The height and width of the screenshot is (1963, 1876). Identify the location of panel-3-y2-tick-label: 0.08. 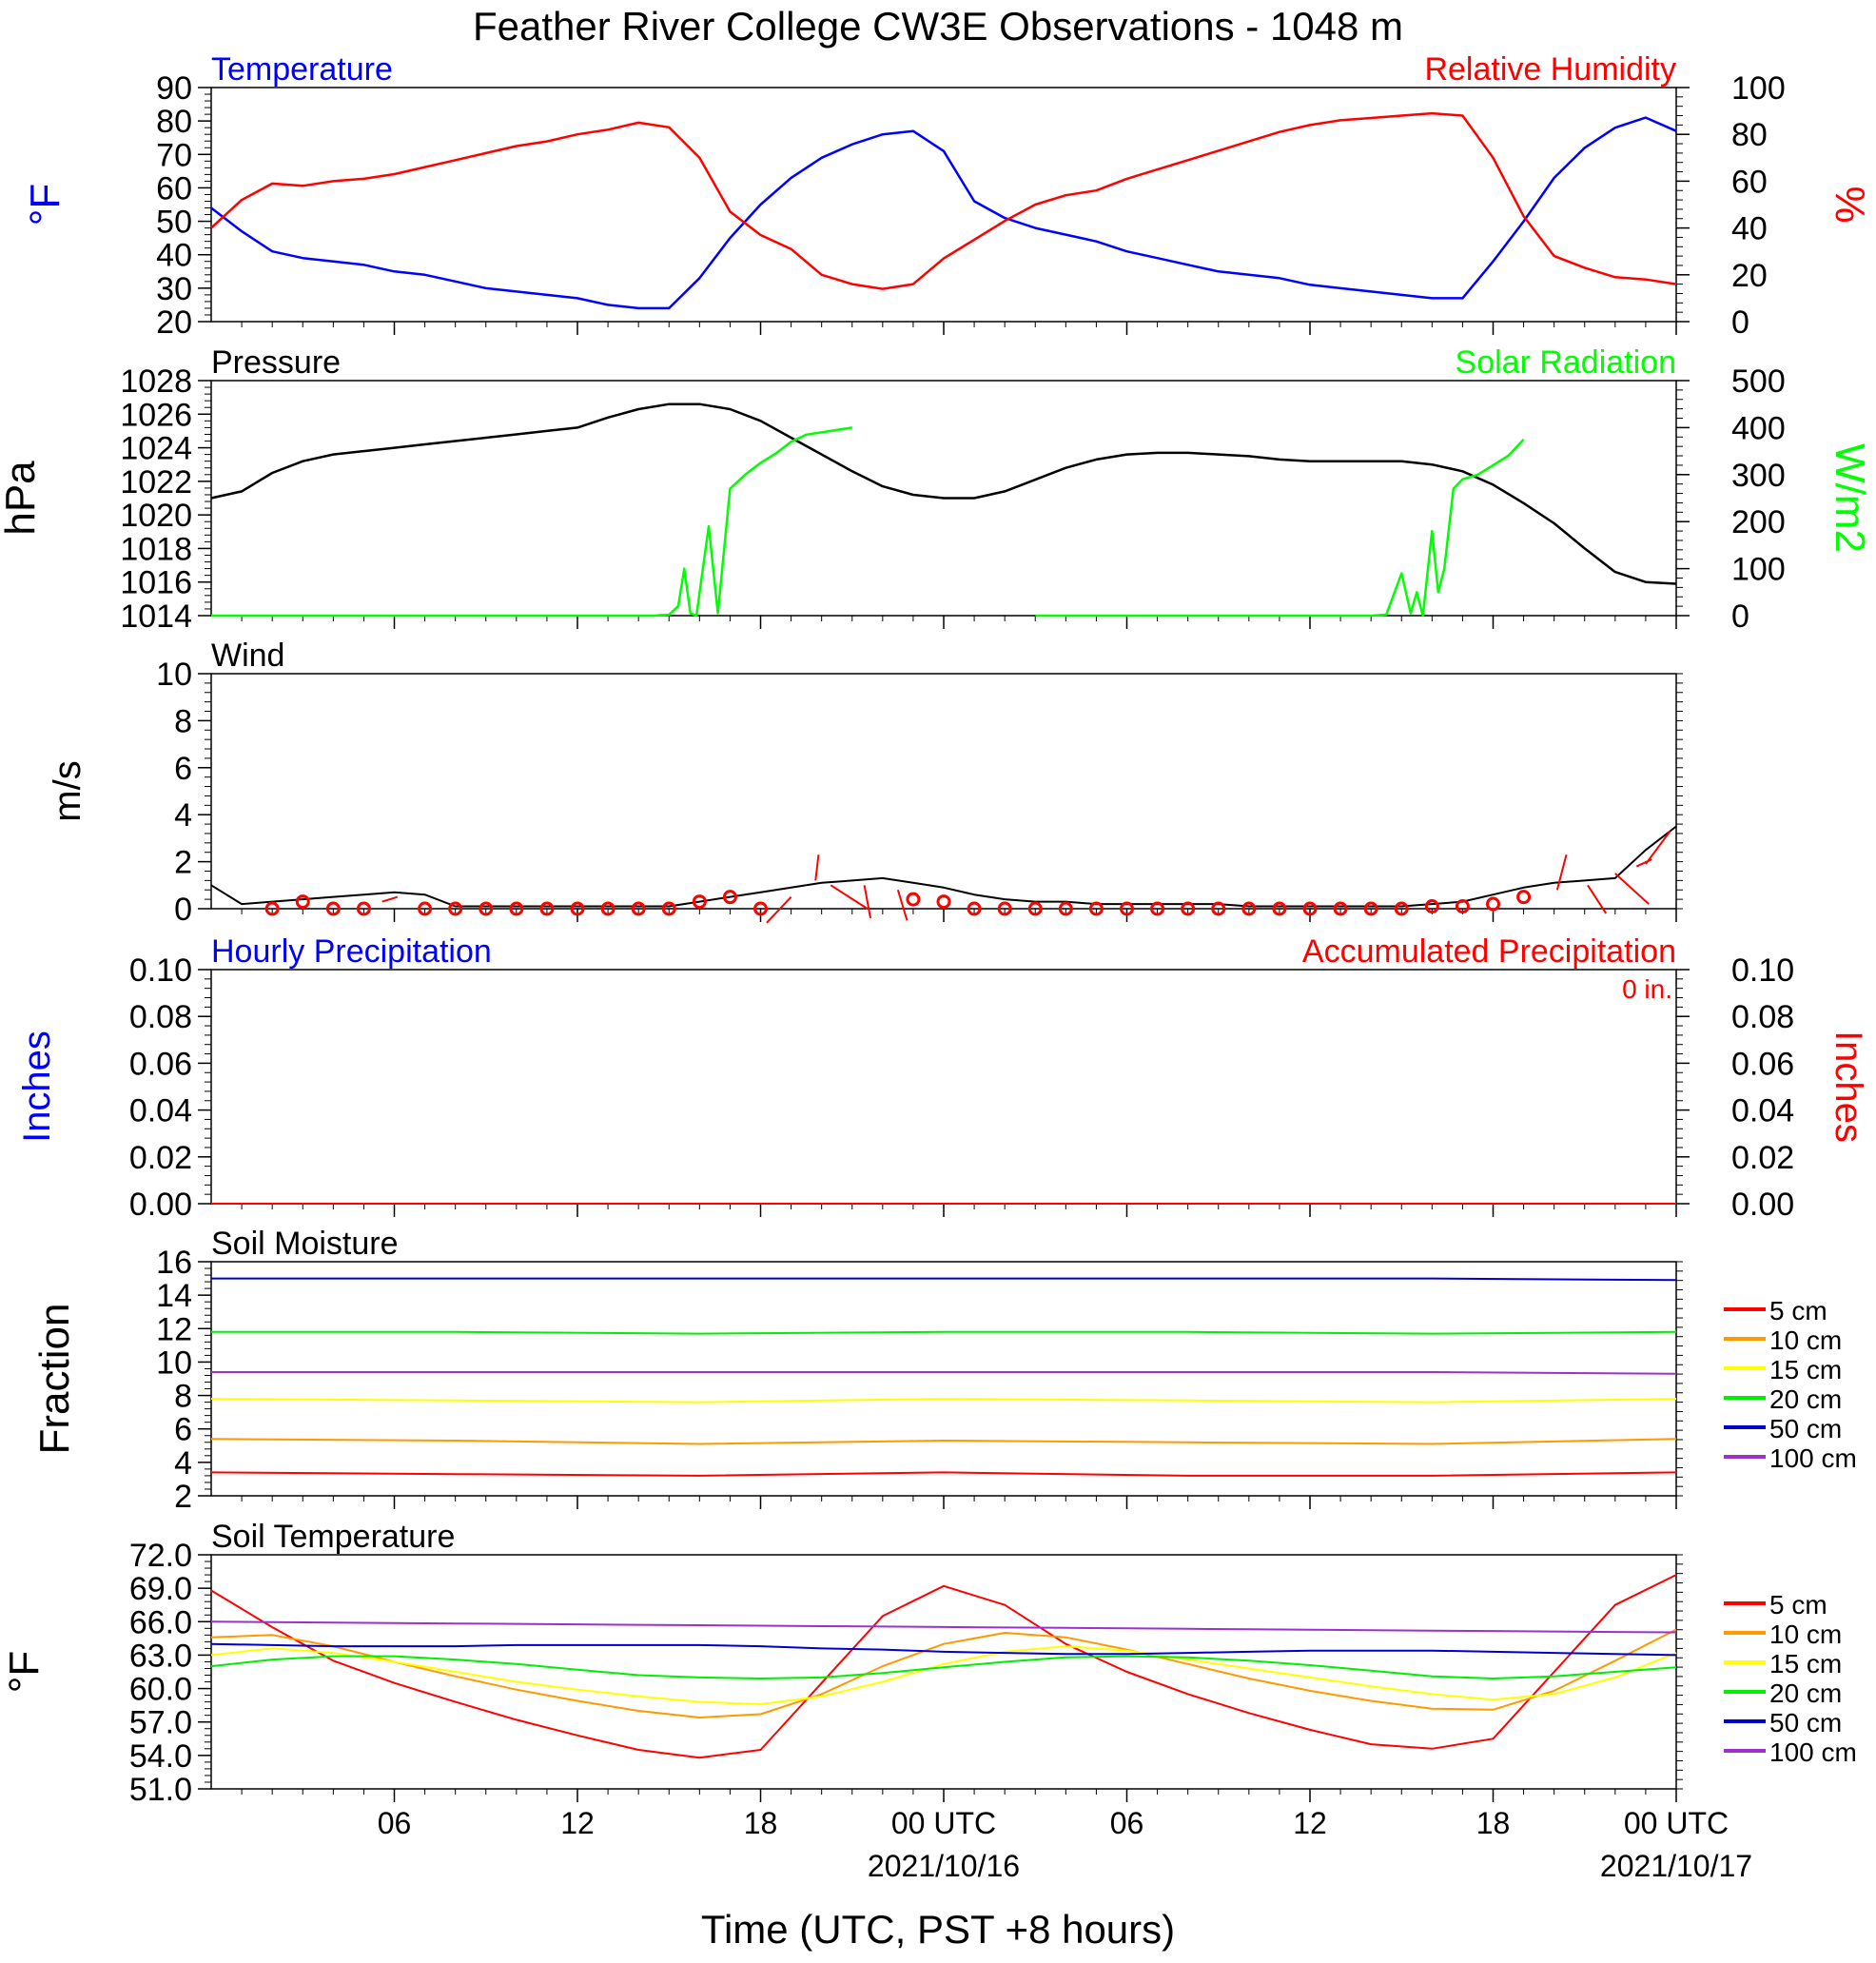
(1762, 1017).